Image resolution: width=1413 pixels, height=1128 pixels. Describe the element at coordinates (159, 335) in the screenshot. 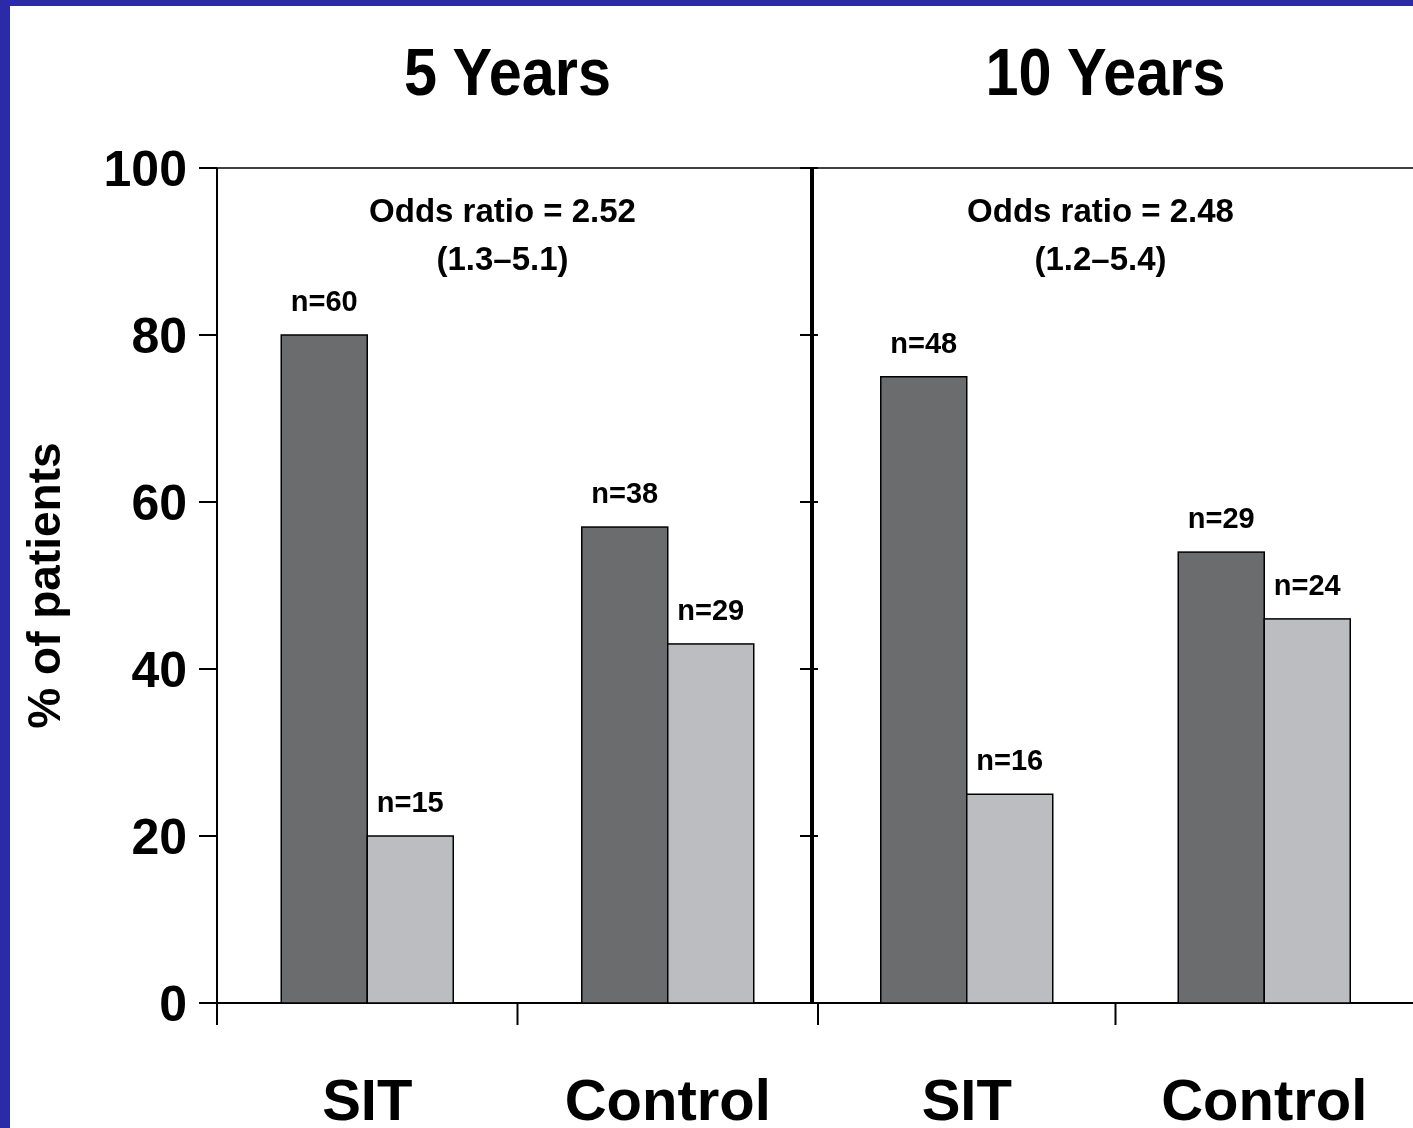

I see `y-tick-label: 80` at that location.